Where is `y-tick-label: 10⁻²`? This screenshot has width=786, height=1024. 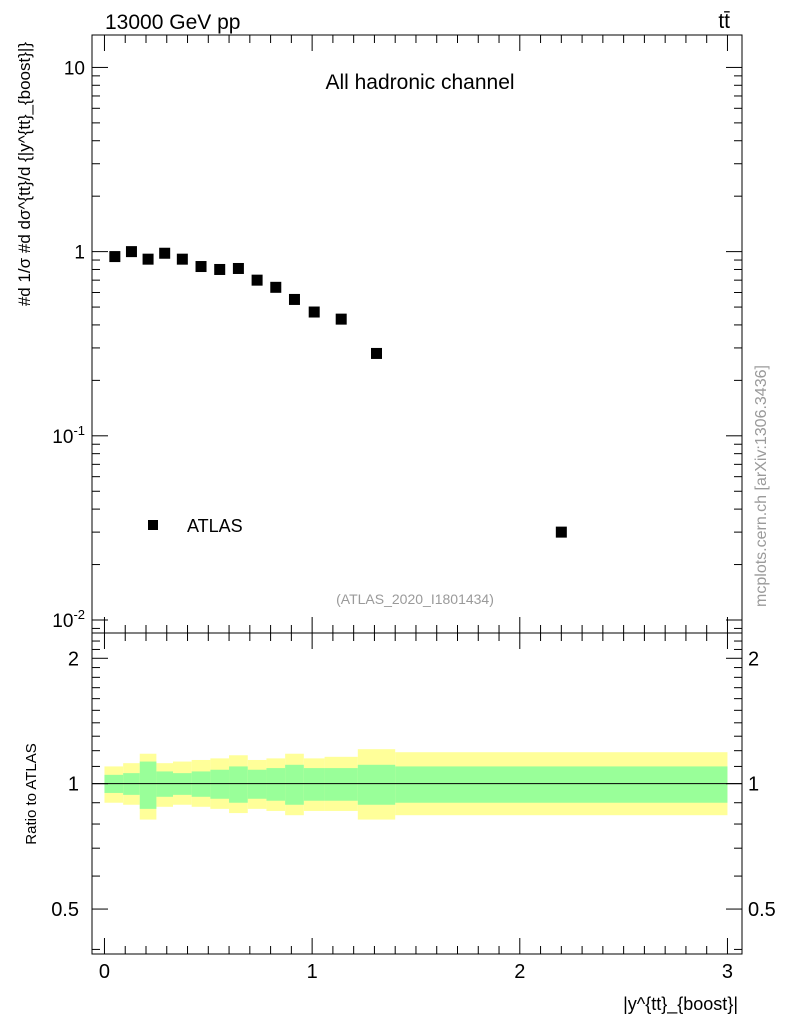 y-tick-label: 10⁻² is located at coordinates (68, 619).